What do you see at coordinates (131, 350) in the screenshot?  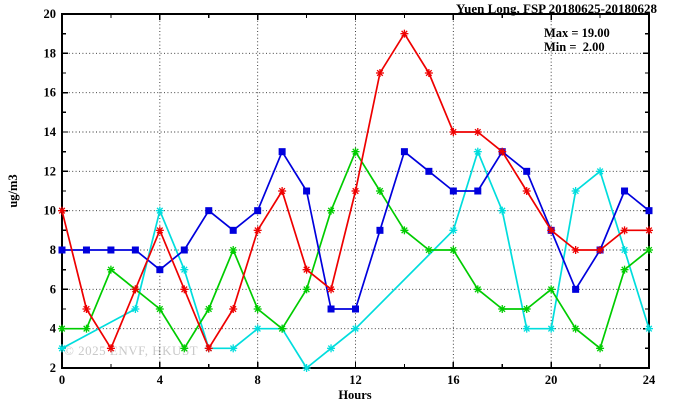 I see `watermark: © 2025 ENVF, HKUST` at bounding box center [131, 350].